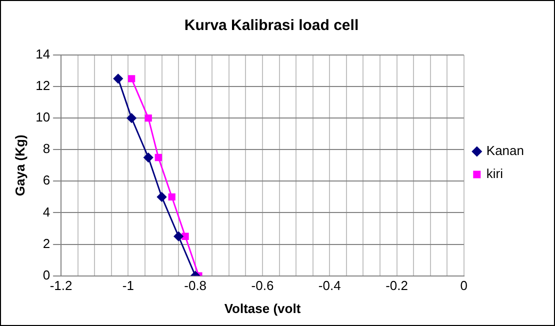  What do you see at coordinates (46, 148) in the screenshot?
I see `y-tick-label: 8` at bounding box center [46, 148].